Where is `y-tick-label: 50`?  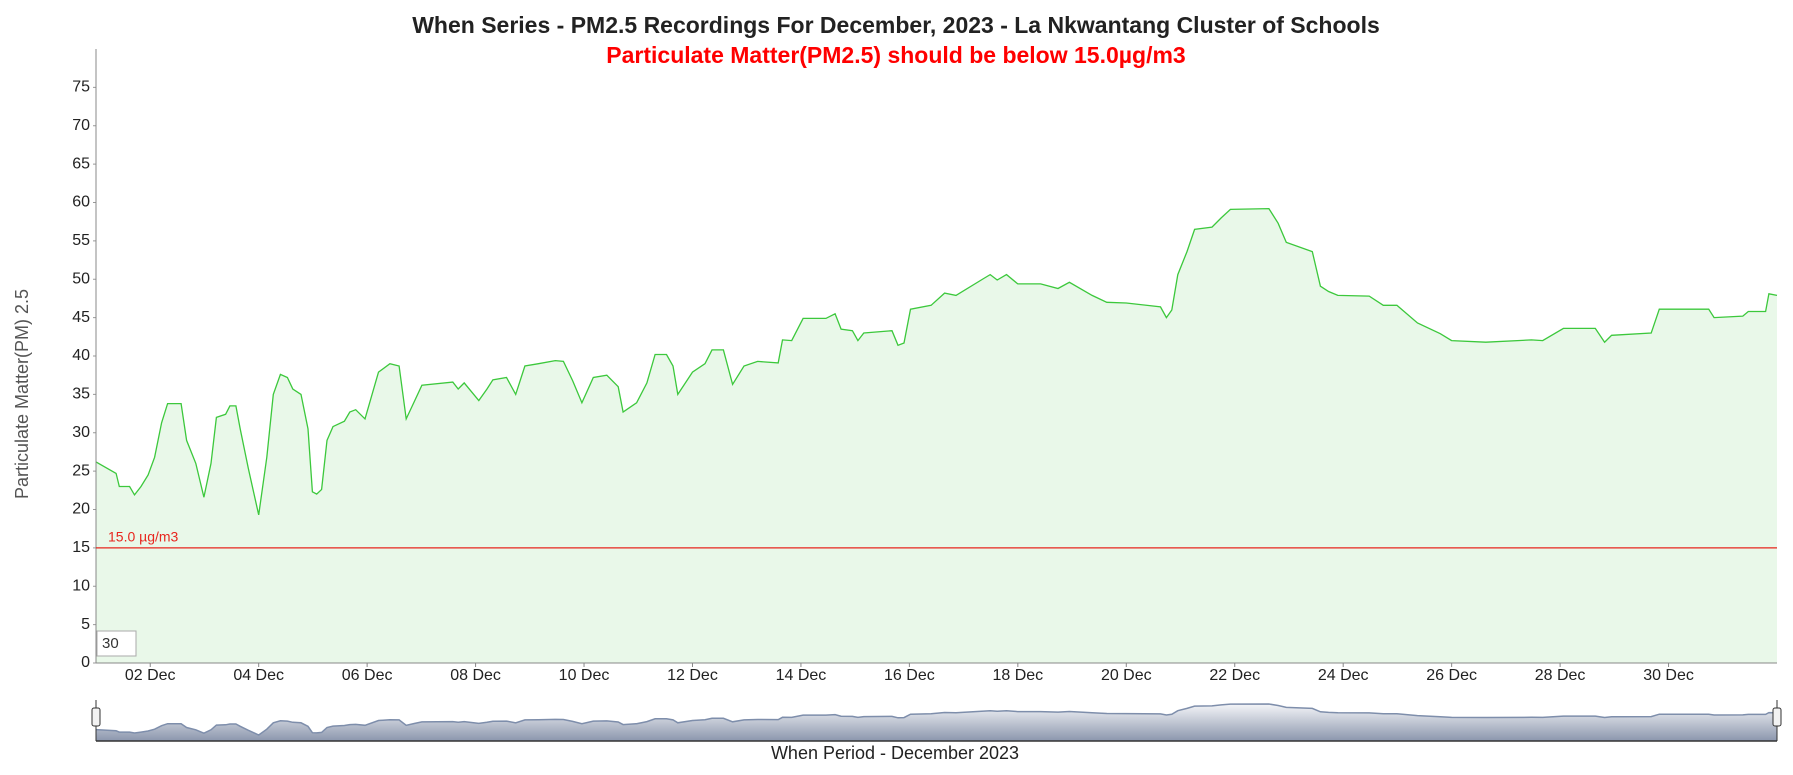 y-tick-label: 50 is located at coordinates (81, 278).